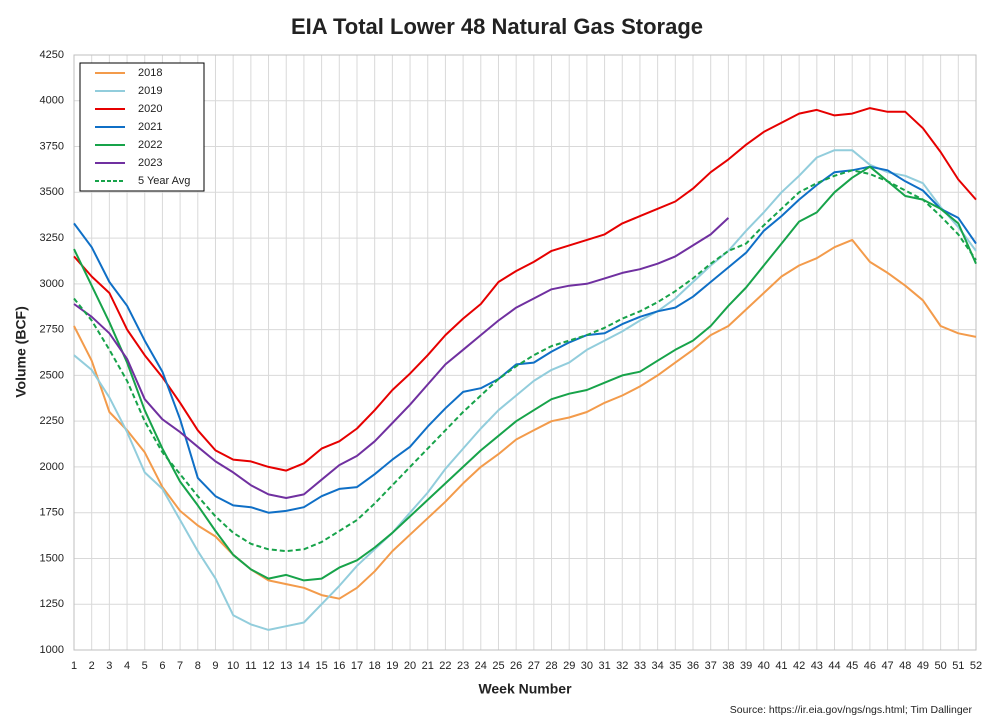 The width and height of the screenshot is (993, 721). Describe the element at coordinates (127, 666) in the screenshot. I see `x-tick-label: 4` at that location.